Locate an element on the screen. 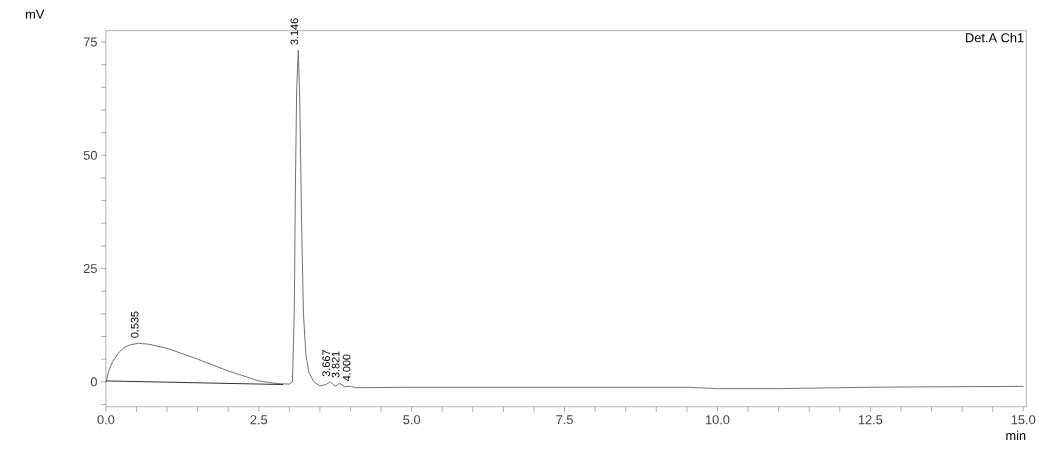  annotation: 4.000 is located at coordinates (346, 367).